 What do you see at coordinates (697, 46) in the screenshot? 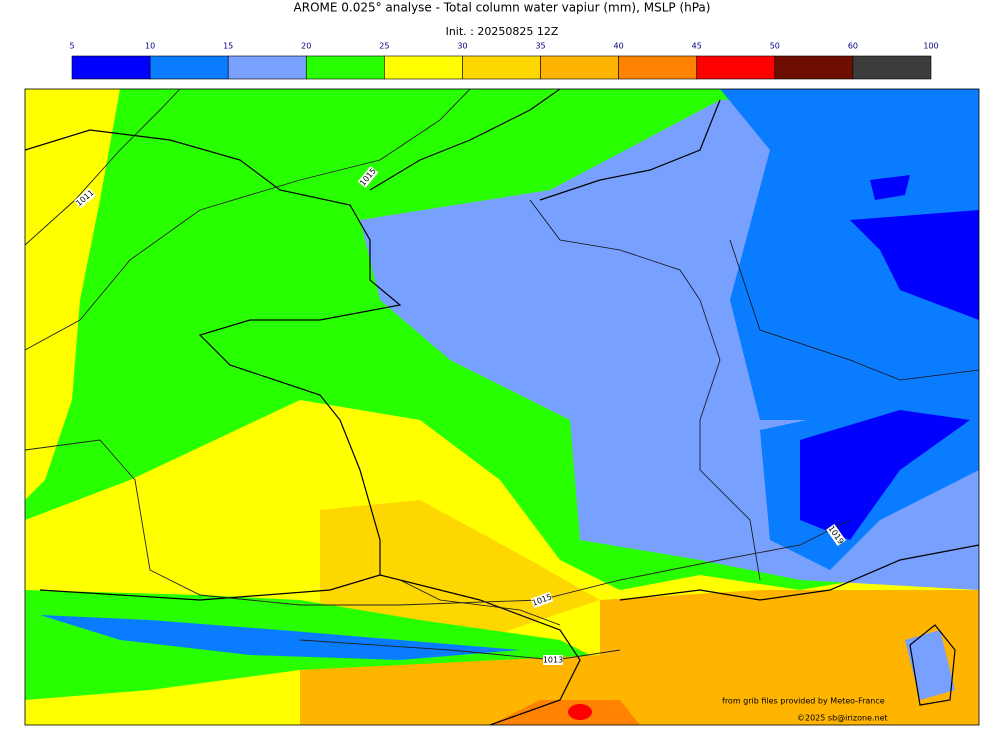
I see `colorbar-tick-label: 45` at bounding box center [697, 46].